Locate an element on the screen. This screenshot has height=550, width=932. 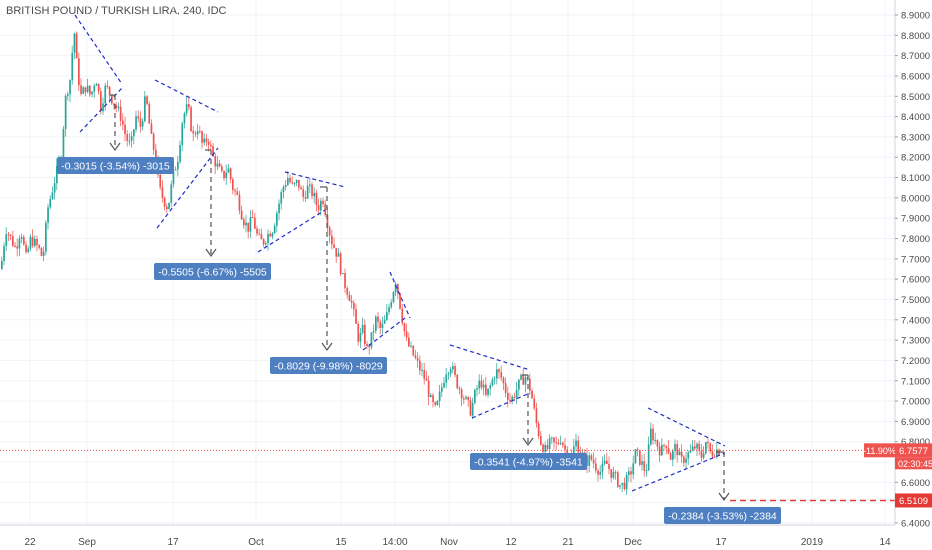
current-price-badge-bg is located at coordinates (913, 450).